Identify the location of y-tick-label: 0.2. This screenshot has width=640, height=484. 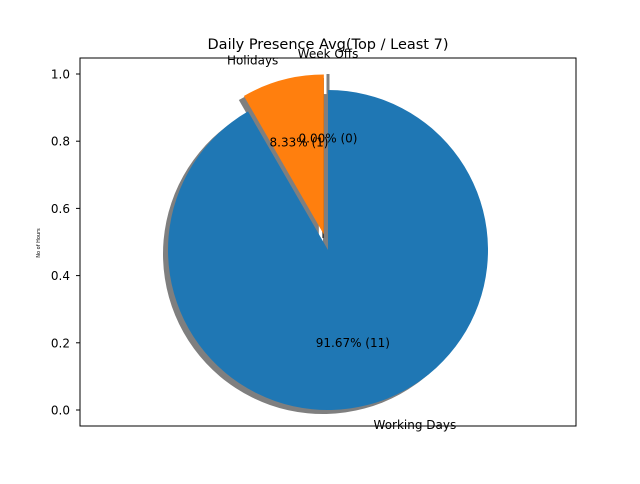
(60, 343).